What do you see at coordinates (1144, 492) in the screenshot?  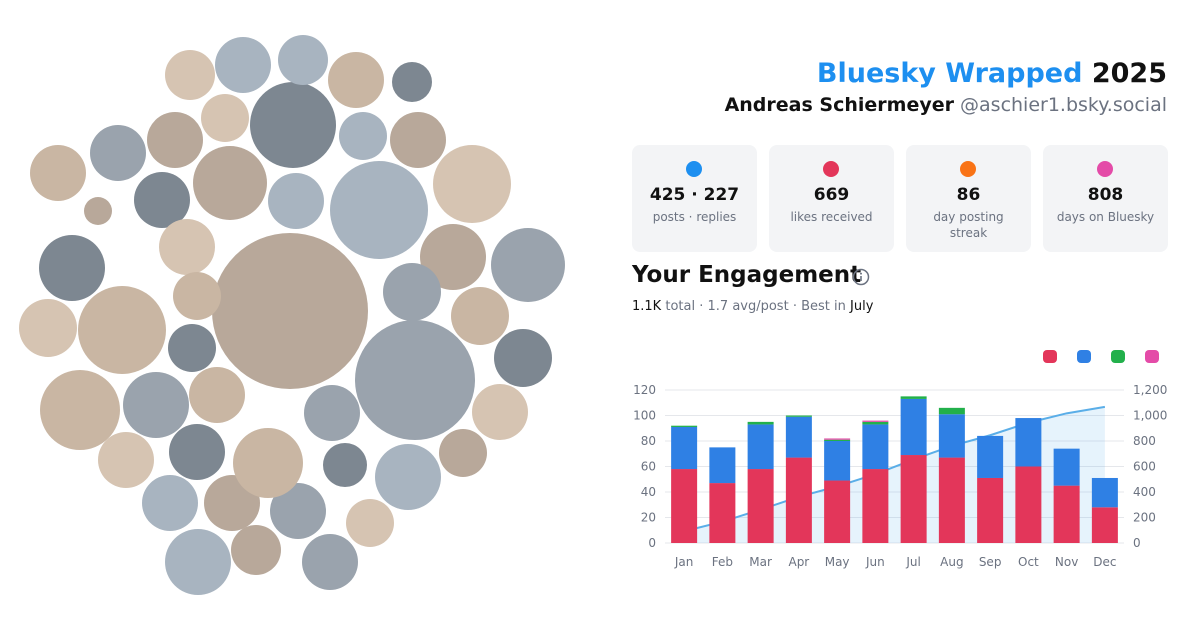 I see `y2-tick-label: 400` at bounding box center [1144, 492].